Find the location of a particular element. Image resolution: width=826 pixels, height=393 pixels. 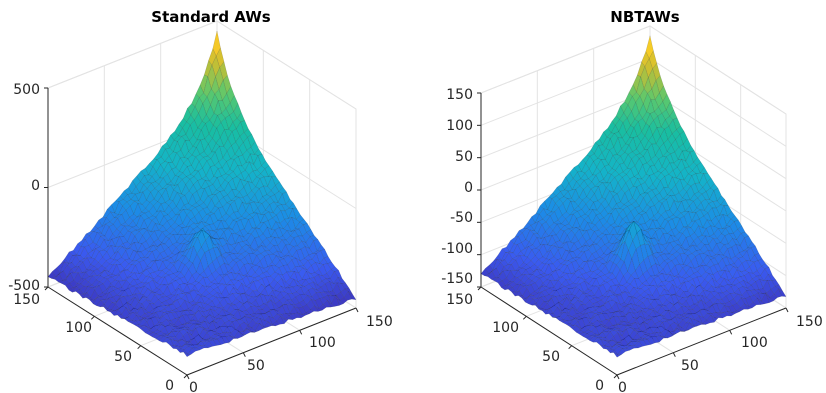

right-z-tick-label: 50 is located at coordinates (464, 157).